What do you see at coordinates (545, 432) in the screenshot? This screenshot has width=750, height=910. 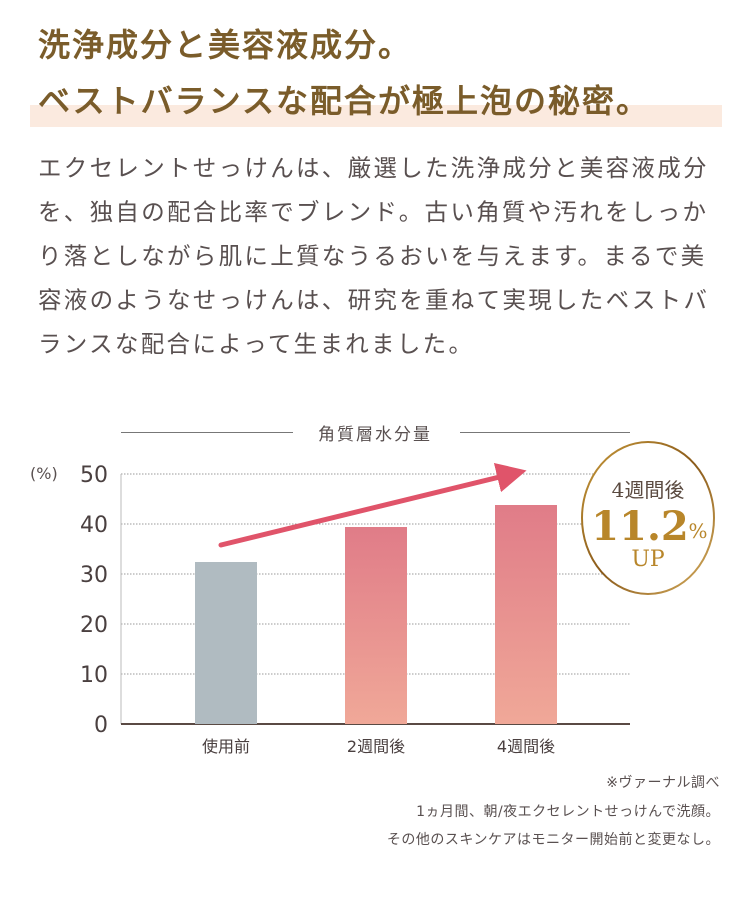 I see `title-rule-right` at bounding box center [545, 432].